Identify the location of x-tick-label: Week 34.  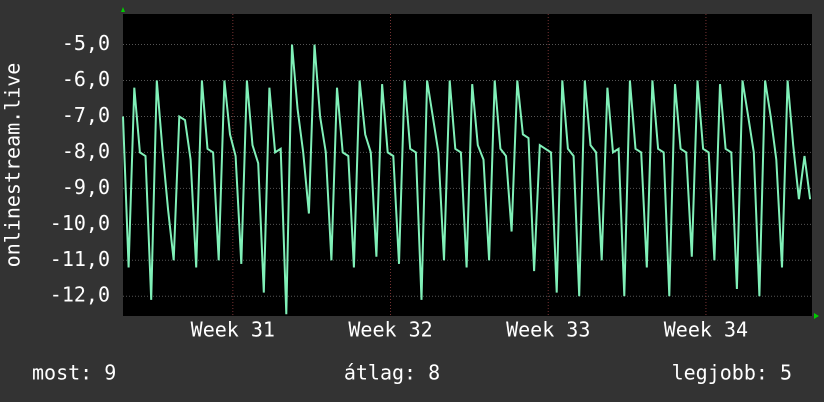
(706, 330).